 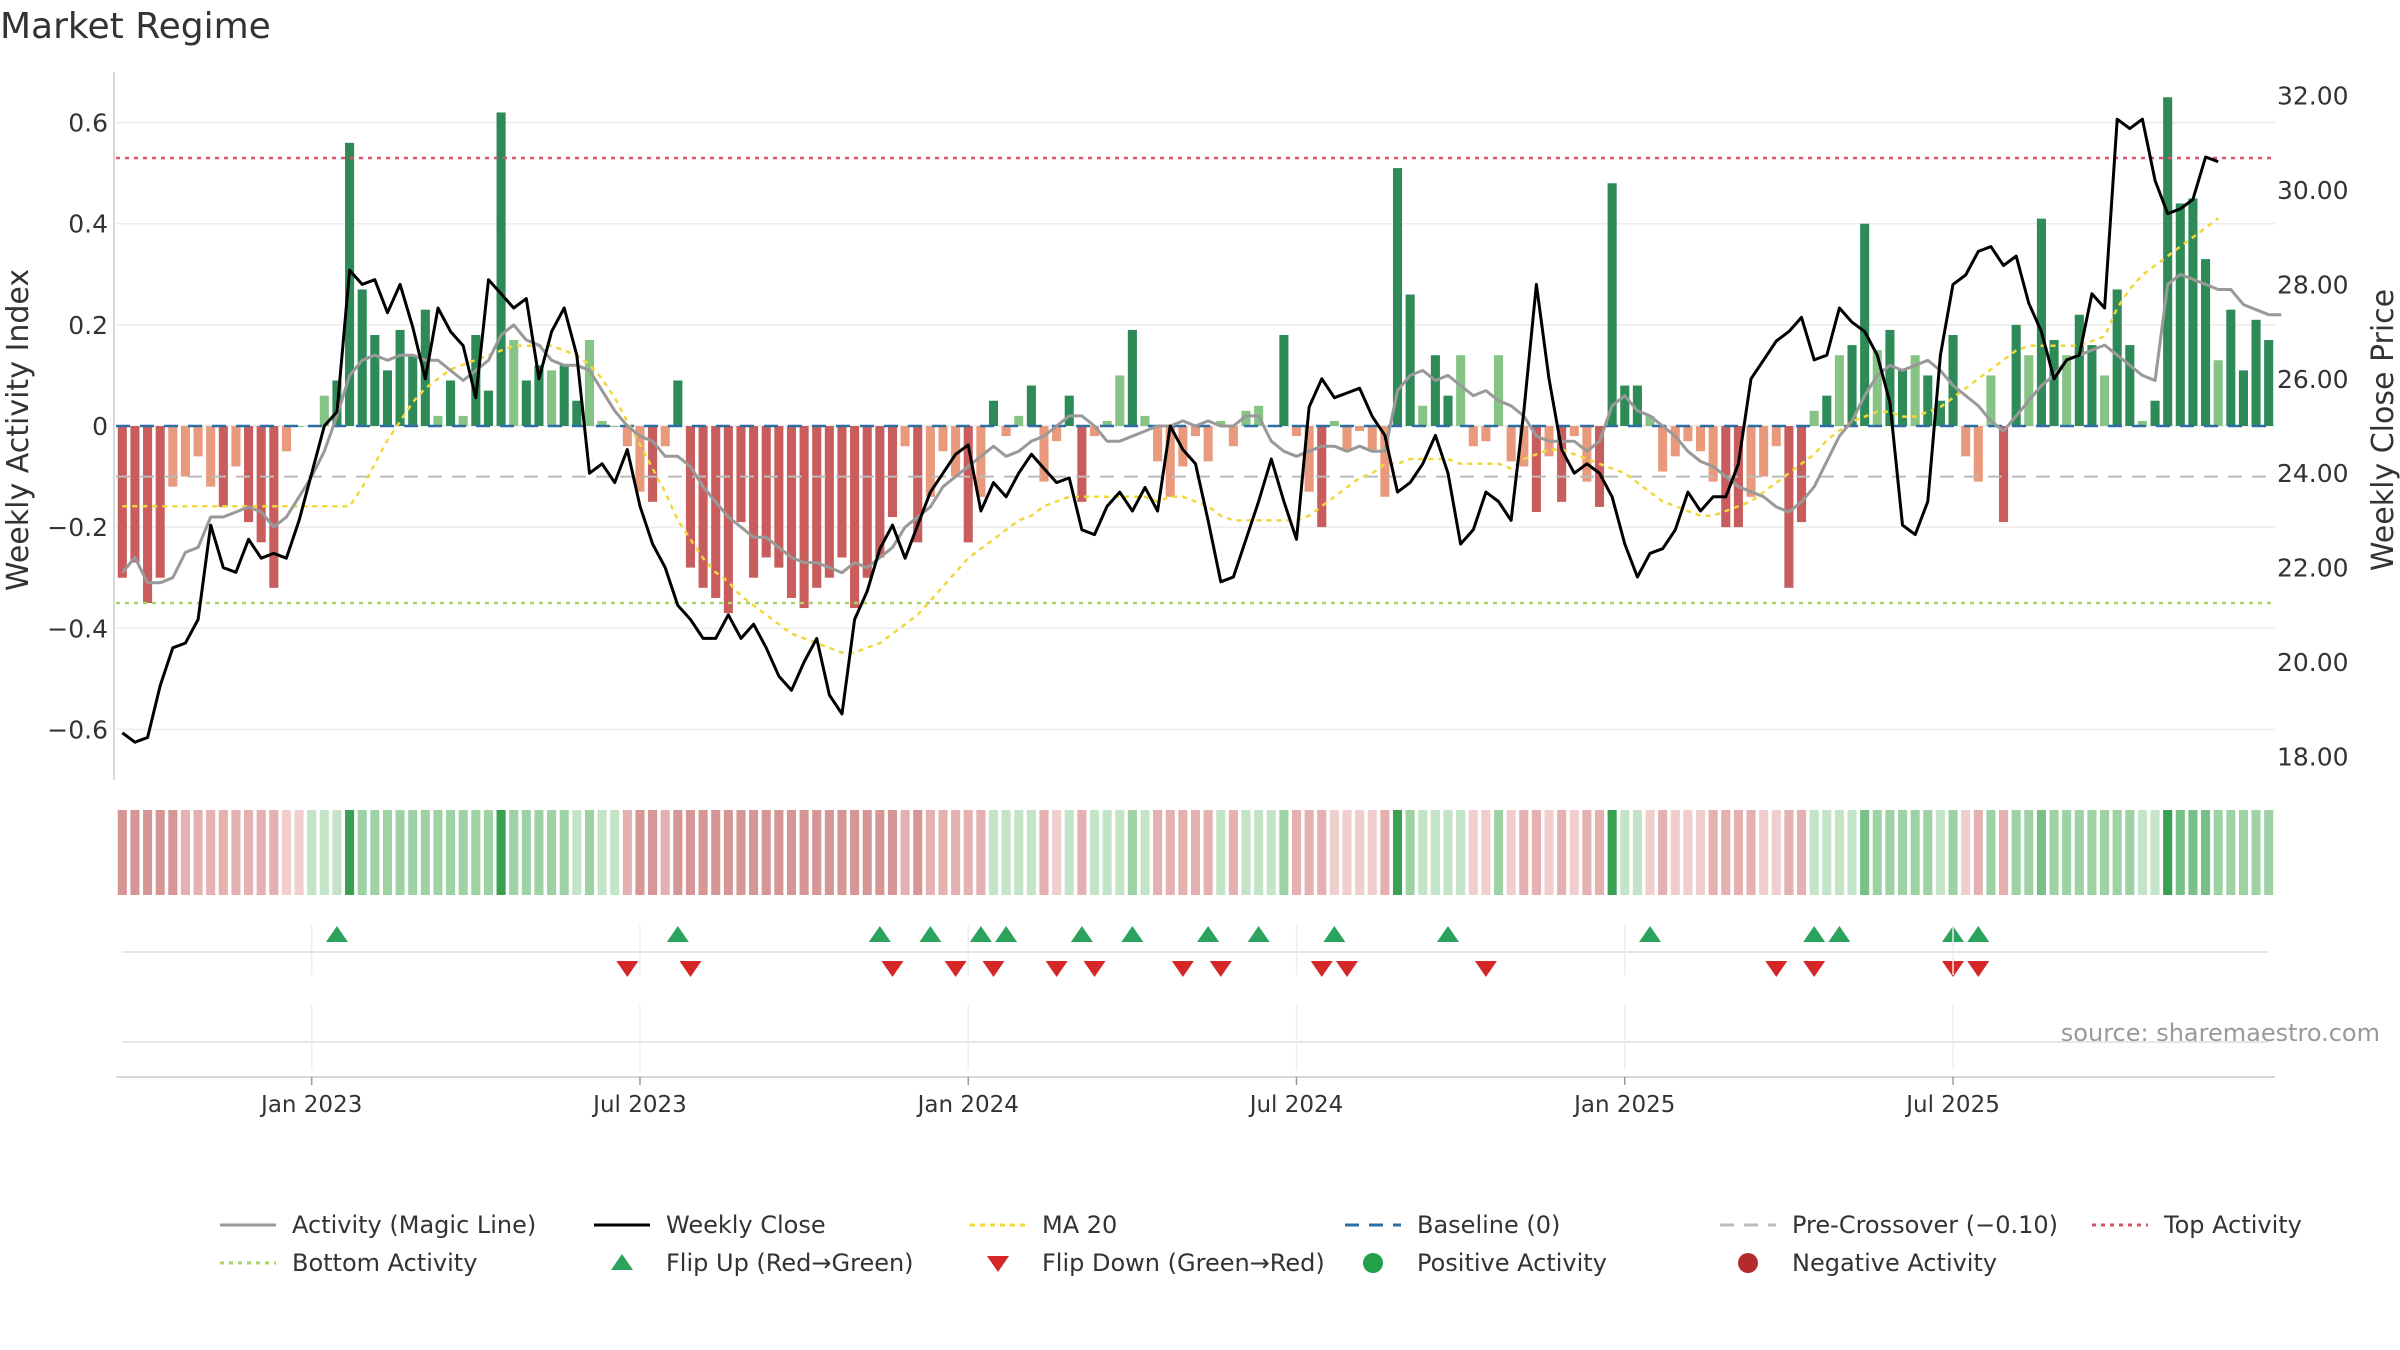 I want to click on y2-tick-label: 24.00, so click(x=2313, y=473).